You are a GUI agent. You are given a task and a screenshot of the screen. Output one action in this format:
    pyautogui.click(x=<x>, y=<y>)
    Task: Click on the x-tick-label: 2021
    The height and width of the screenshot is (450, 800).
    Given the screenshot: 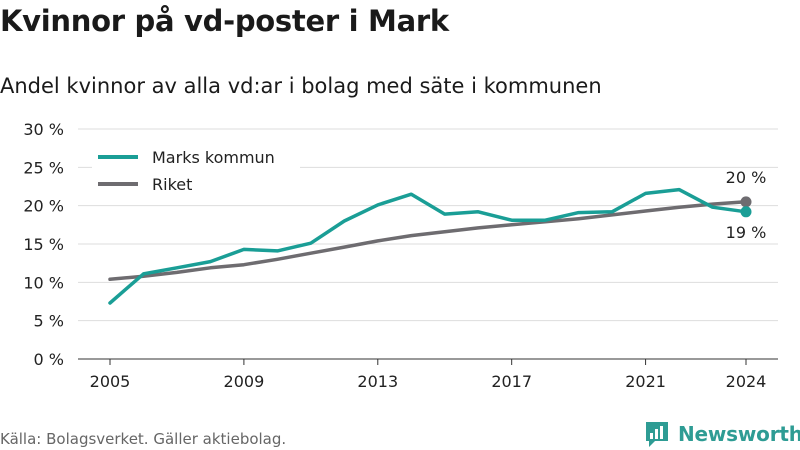 What is the action you would take?
    pyautogui.click(x=645, y=381)
    